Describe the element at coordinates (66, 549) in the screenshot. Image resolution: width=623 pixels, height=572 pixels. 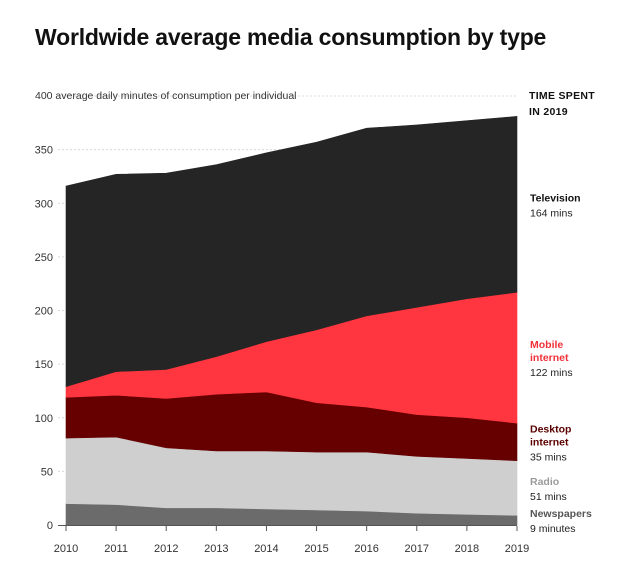
I see `x-tick-label: 2010` at that location.